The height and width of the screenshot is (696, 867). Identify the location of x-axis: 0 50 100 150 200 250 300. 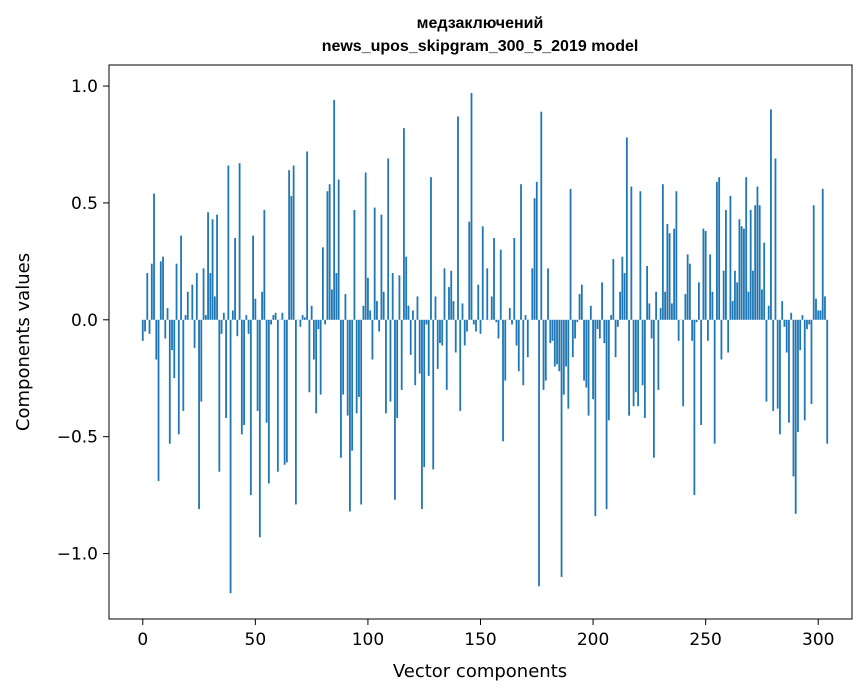
(485, 634).